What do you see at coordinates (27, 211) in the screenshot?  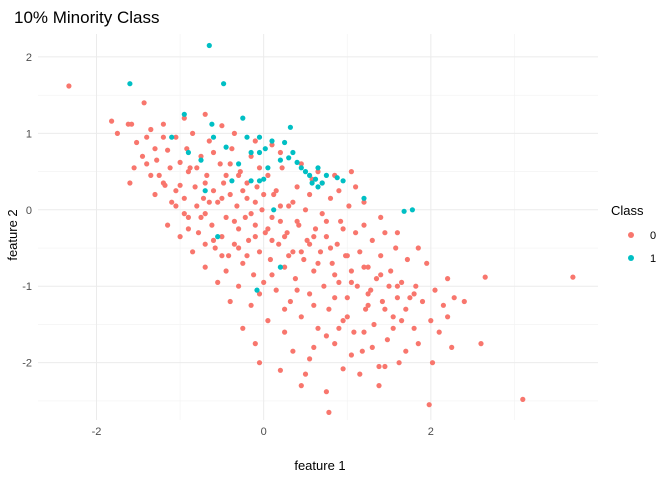 I see `y-axis-ticks: -2 -1 0 1 2` at bounding box center [27, 211].